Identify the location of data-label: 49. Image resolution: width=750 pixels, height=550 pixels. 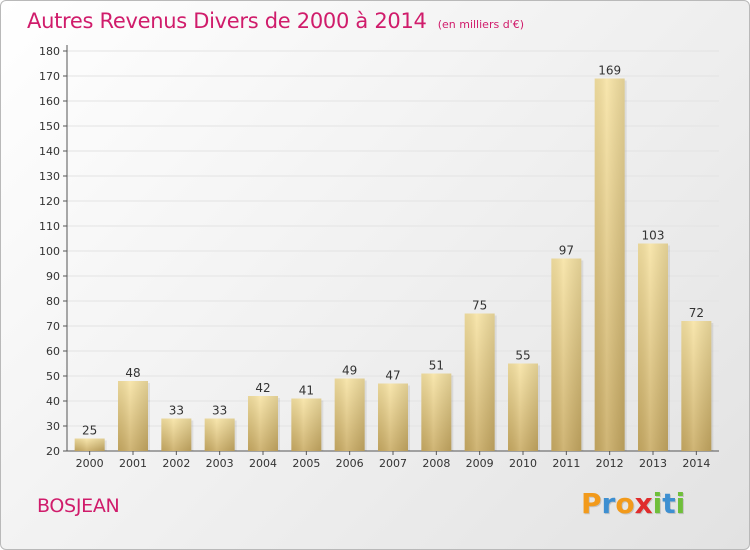
(349, 371).